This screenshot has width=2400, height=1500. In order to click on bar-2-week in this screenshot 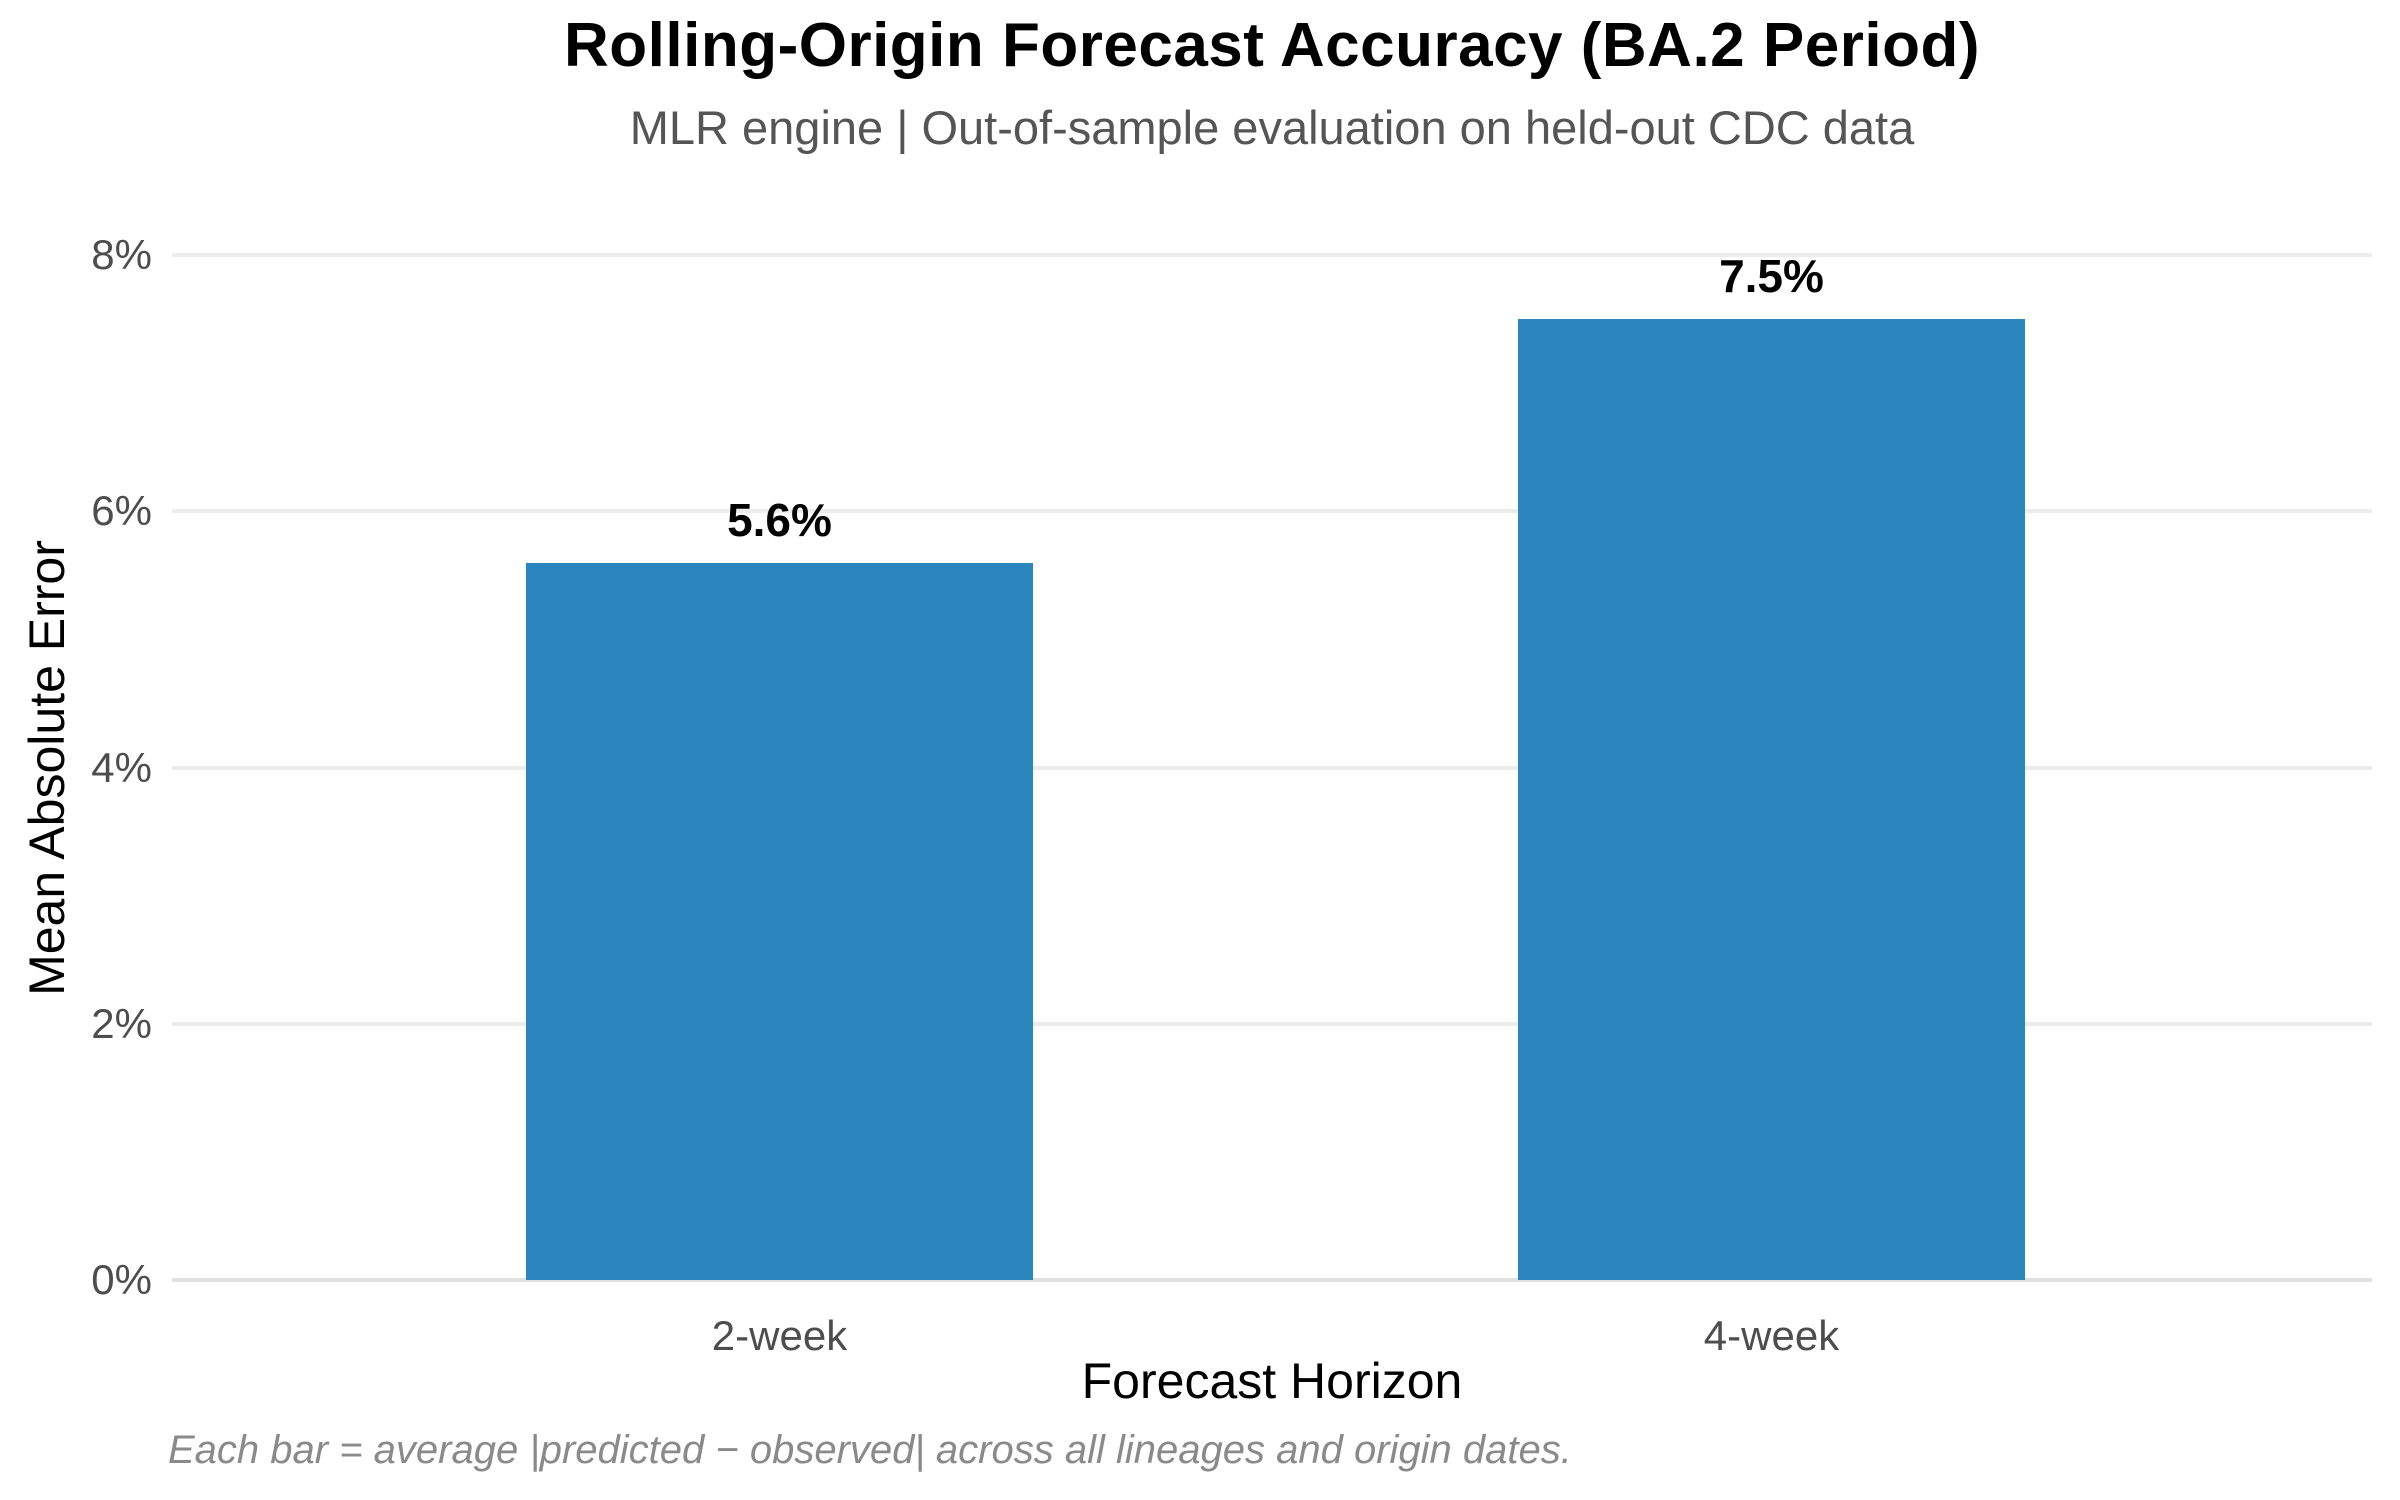, I will do `click(779, 921)`.